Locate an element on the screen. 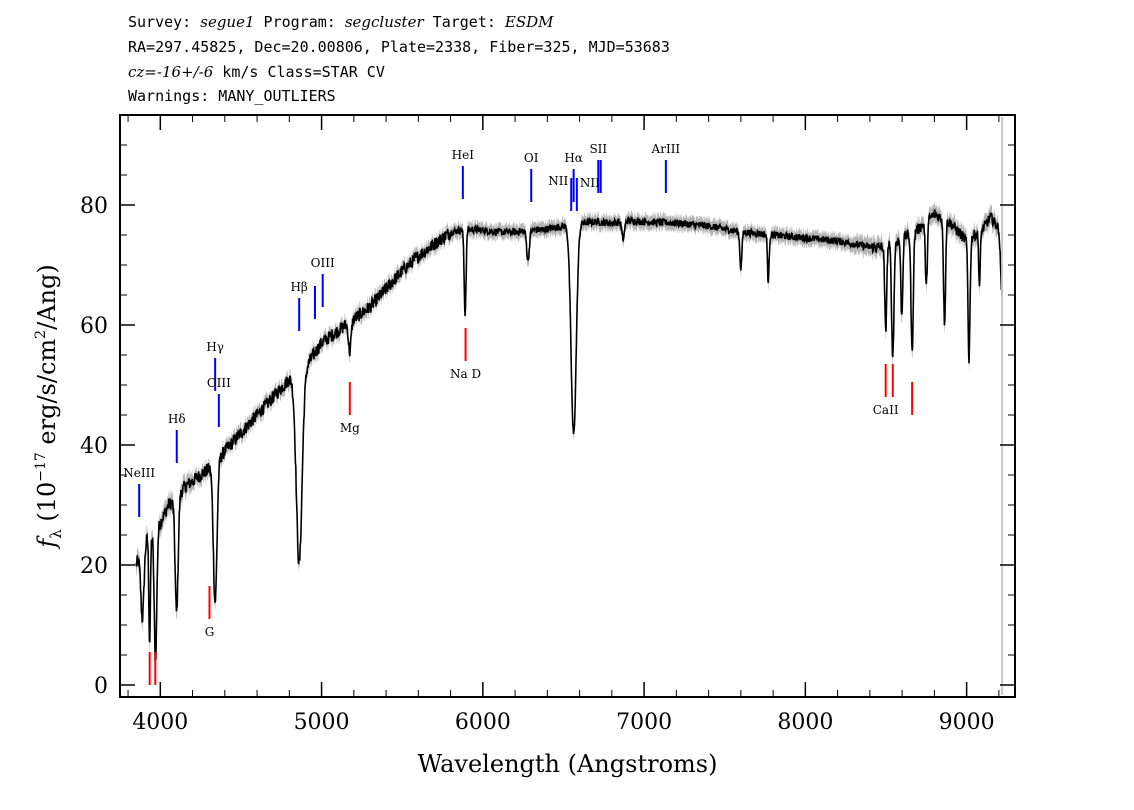  emission-line-label: Hβ is located at coordinates (298, 287).